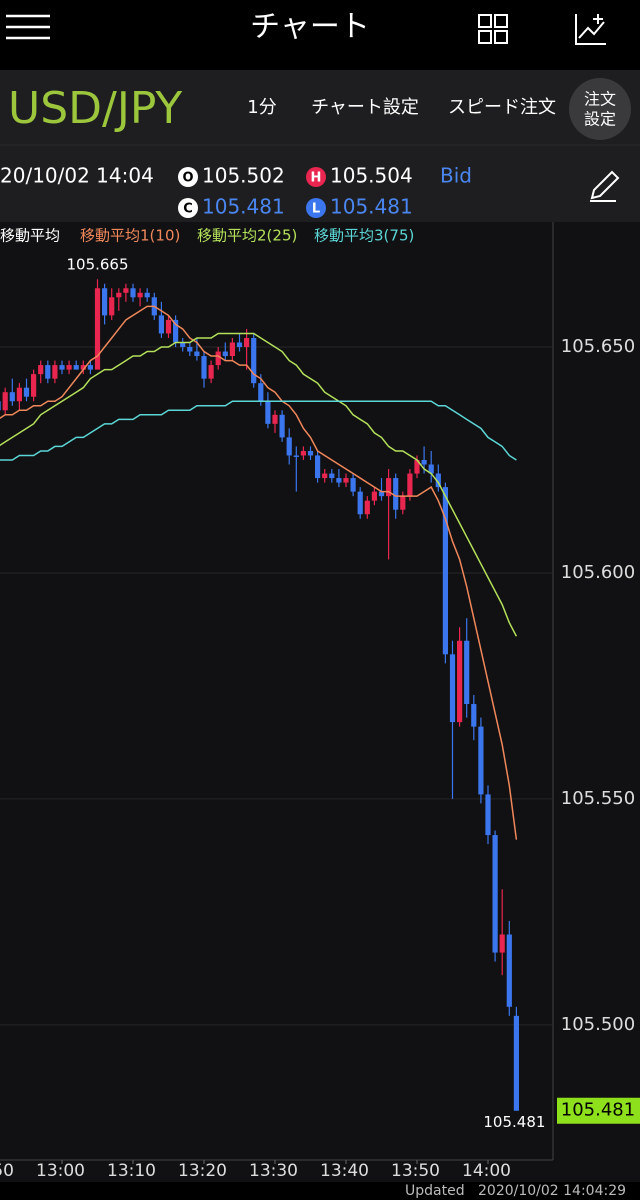 The image size is (640, 1200). I want to click on moving-average-line, so click(258, 430).